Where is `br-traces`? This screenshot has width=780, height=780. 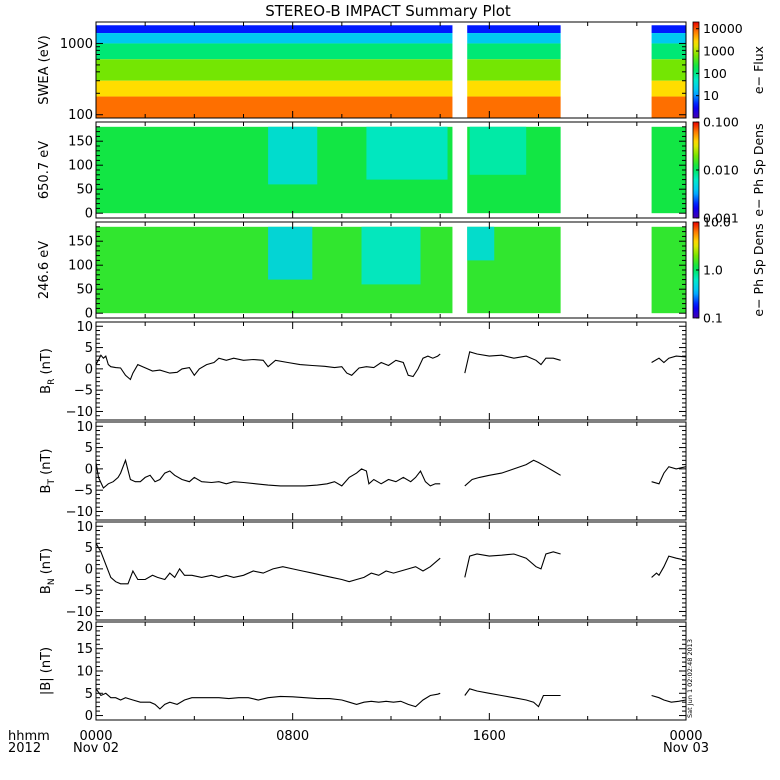
br-traces is located at coordinates (391, 366).